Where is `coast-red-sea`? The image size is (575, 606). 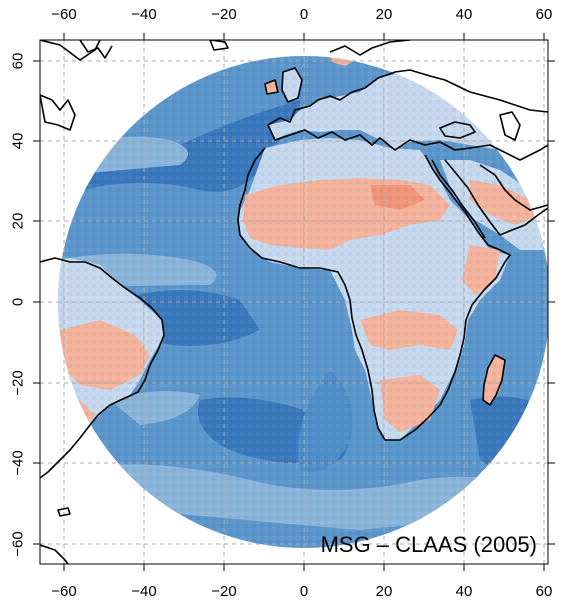
coast-red-sea is located at coordinates (466, 199).